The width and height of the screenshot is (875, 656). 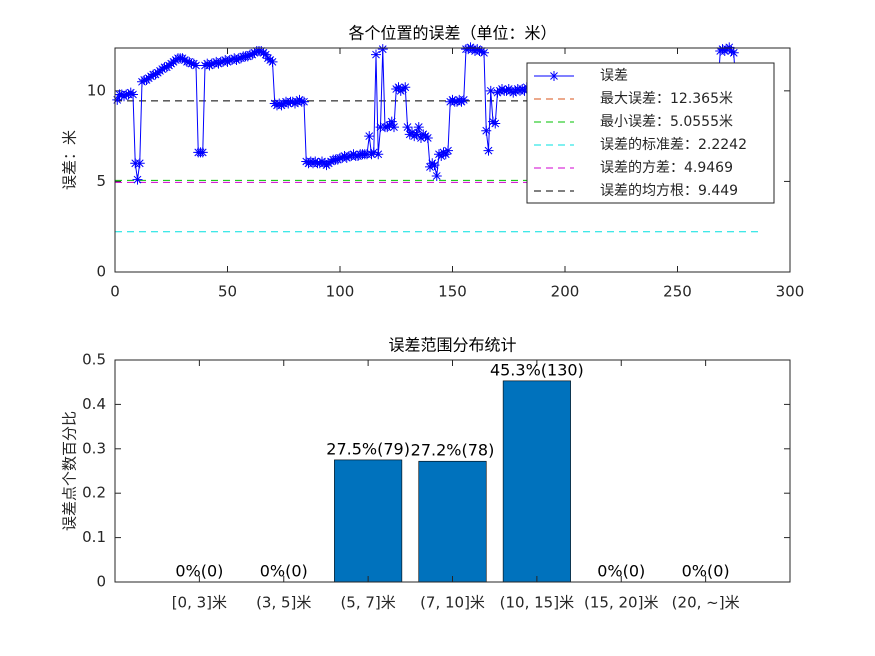 I want to click on legend-box, so click(x=650, y=133).